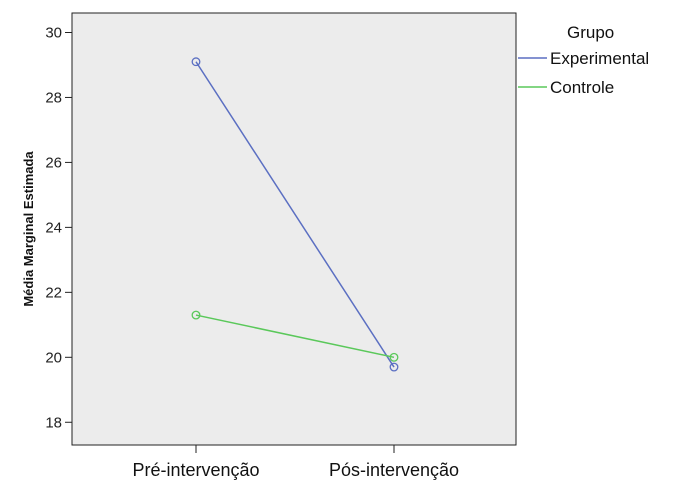  Describe the element at coordinates (53, 227) in the screenshot. I see `y-tick-label-24: 24` at that location.